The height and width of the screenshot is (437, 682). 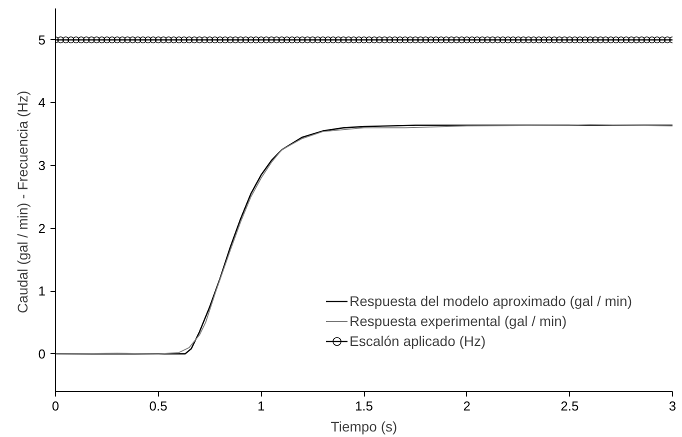 What do you see at coordinates (42, 291) in the screenshot?
I see `y-tick-label: 1` at bounding box center [42, 291].